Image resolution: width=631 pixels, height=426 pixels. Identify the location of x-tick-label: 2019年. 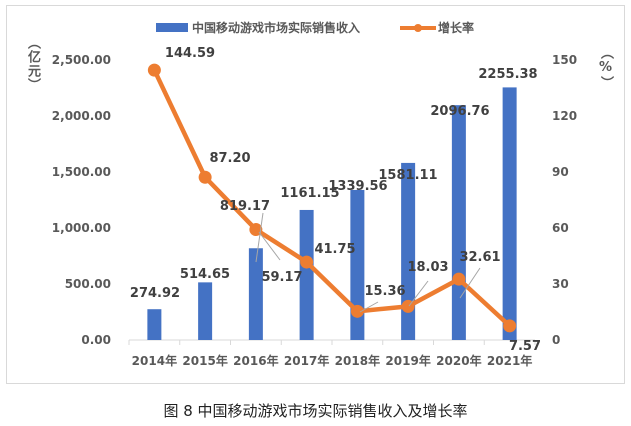
(407, 360).